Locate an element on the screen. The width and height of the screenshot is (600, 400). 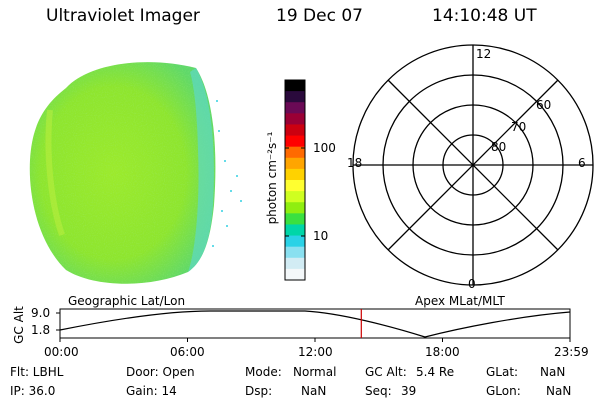
time-tick-1200: 12:00 is located at coordinates (315, 352).